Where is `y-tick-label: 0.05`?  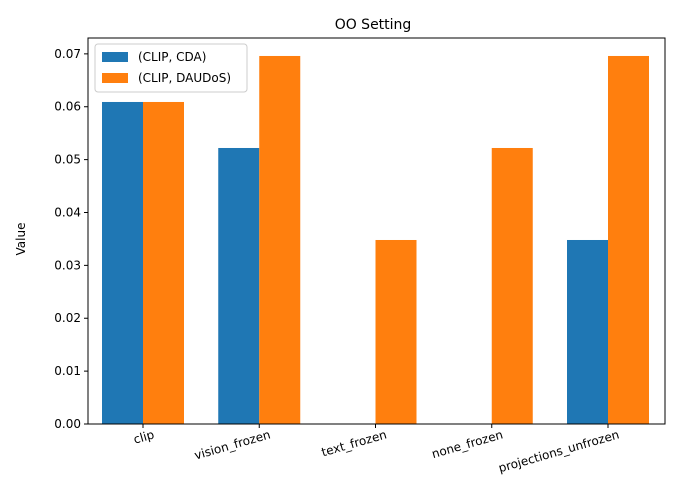
y-tick-label: 0.05 is located at coordinates (67, 160).